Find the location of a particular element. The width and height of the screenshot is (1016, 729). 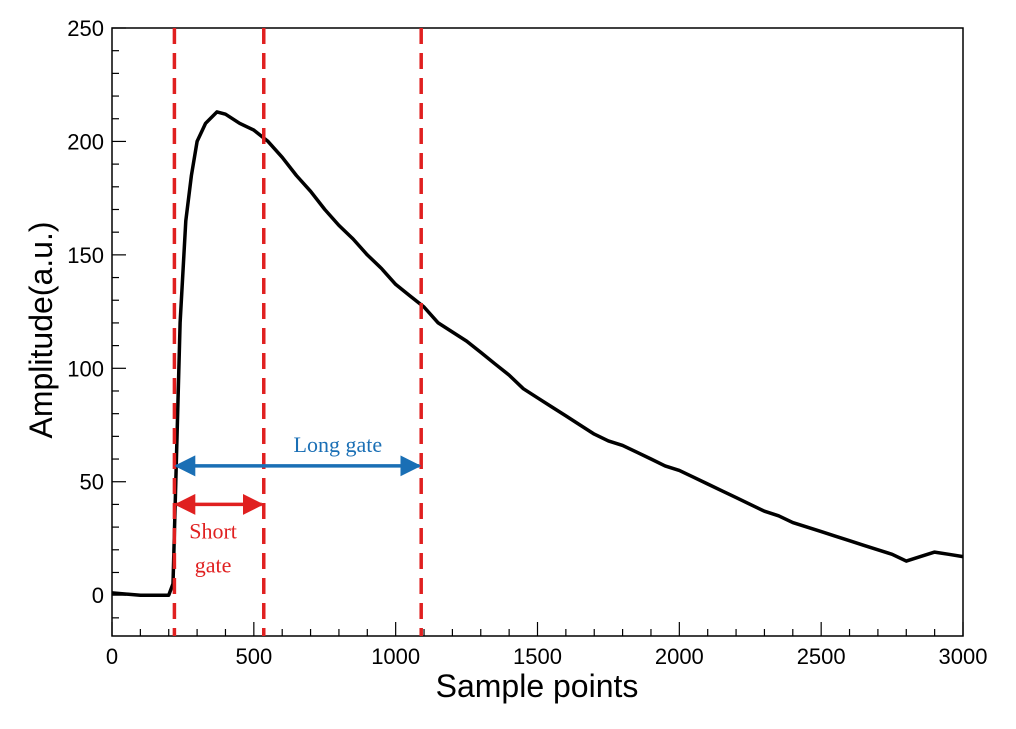

x-tick-label: 0 is located at coordinates (112, 656).